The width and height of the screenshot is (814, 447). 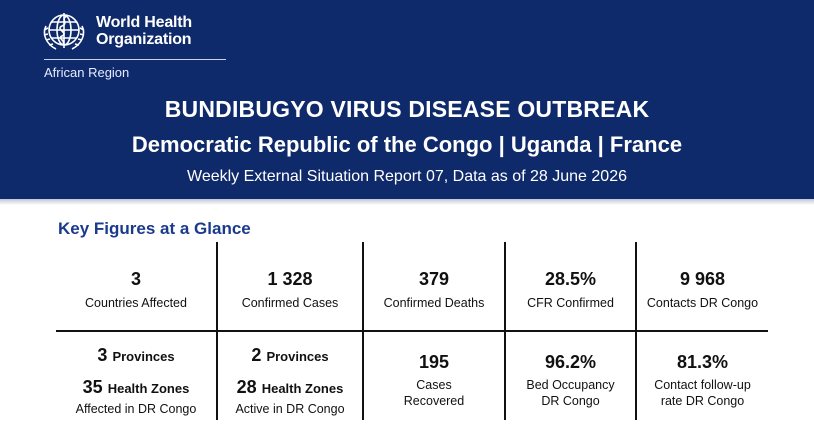 I want to click on figure-confirmed-deaths: 379 Confirmed Deaths, so click(x=434, y=289).